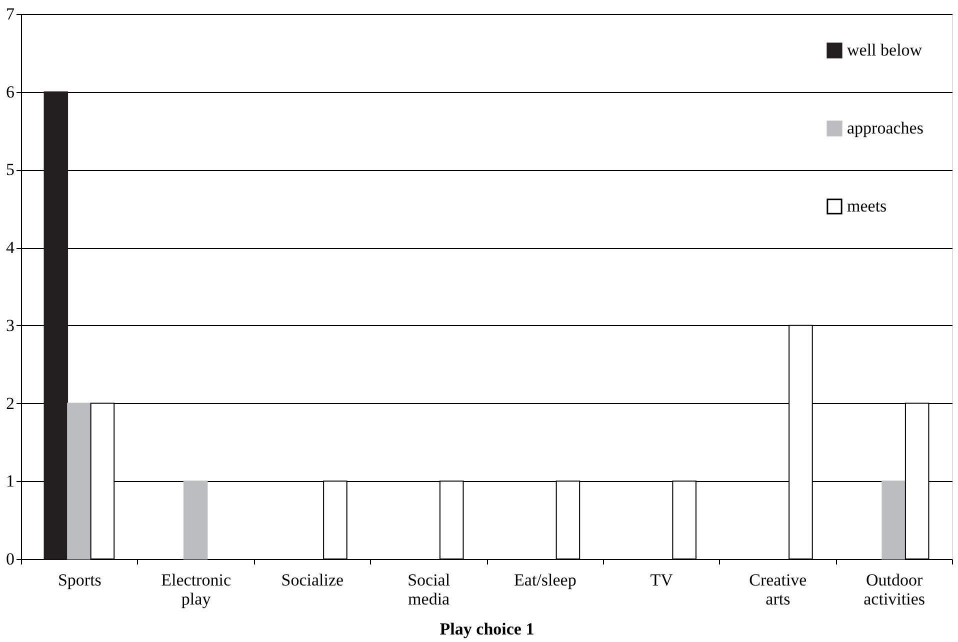 The image size is (958, 642). I want to click on x-tick-label: Electronic play, so click(196, 589).